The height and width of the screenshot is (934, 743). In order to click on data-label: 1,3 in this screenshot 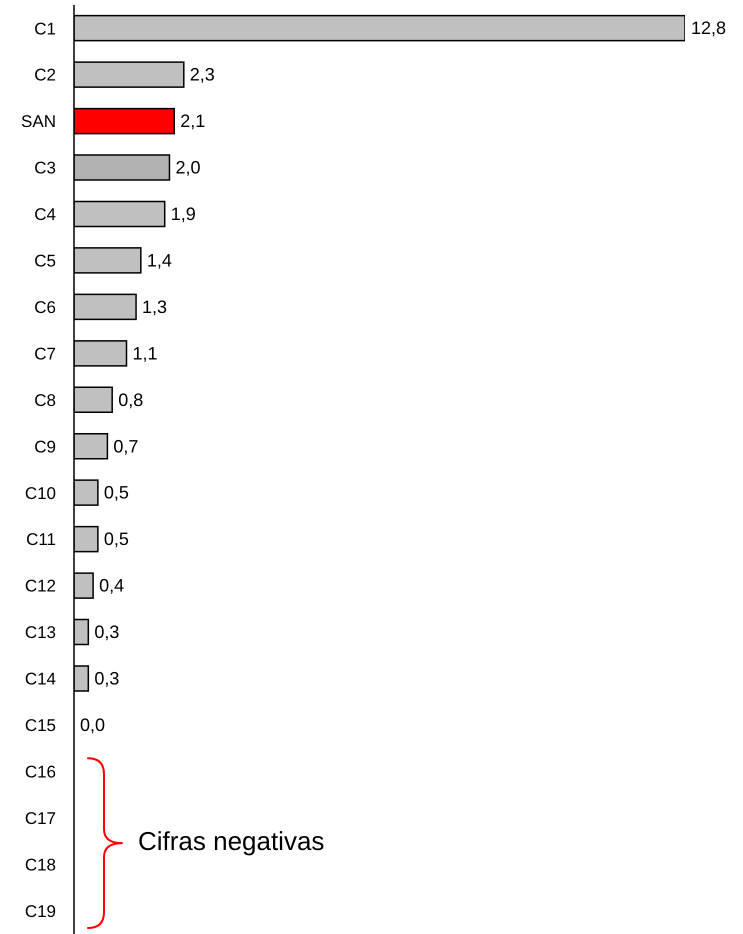, I will do `click(155, 306)`.